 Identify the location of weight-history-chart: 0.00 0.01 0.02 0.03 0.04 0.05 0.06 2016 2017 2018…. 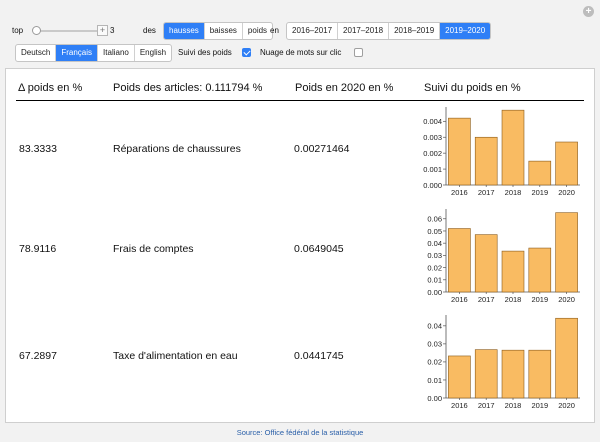
(503, 256).